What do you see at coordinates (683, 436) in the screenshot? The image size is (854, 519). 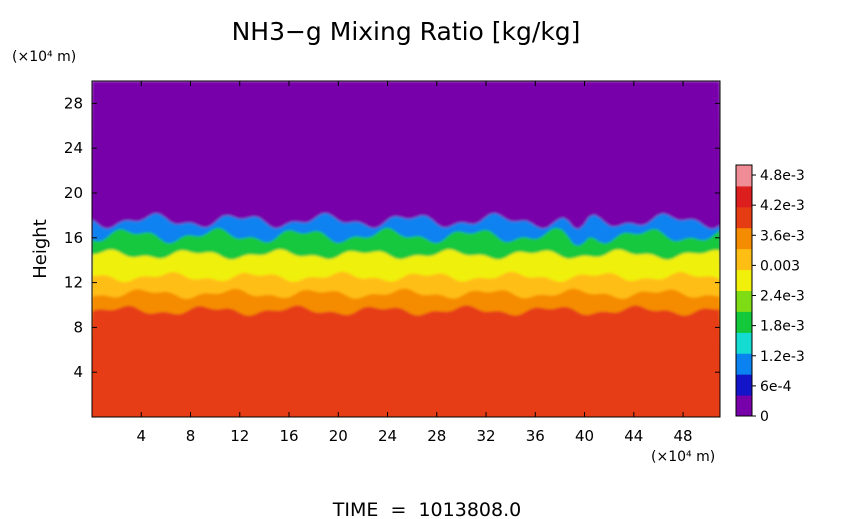 I see `x-tick-label: 48` at bounding box center [683, 436].